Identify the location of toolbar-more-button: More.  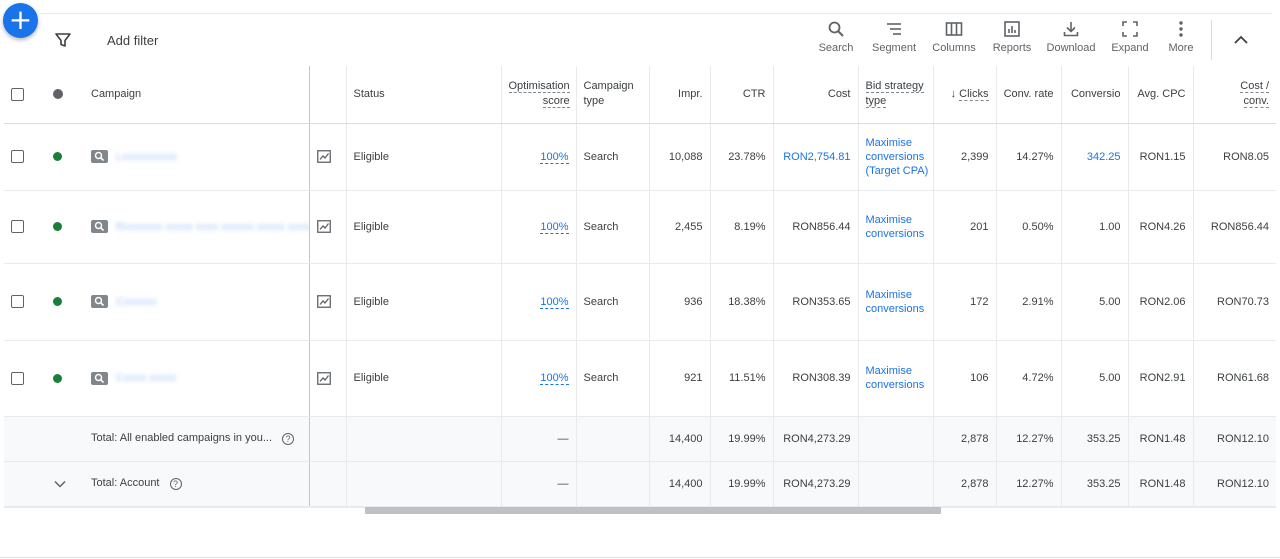
(1181, 37).